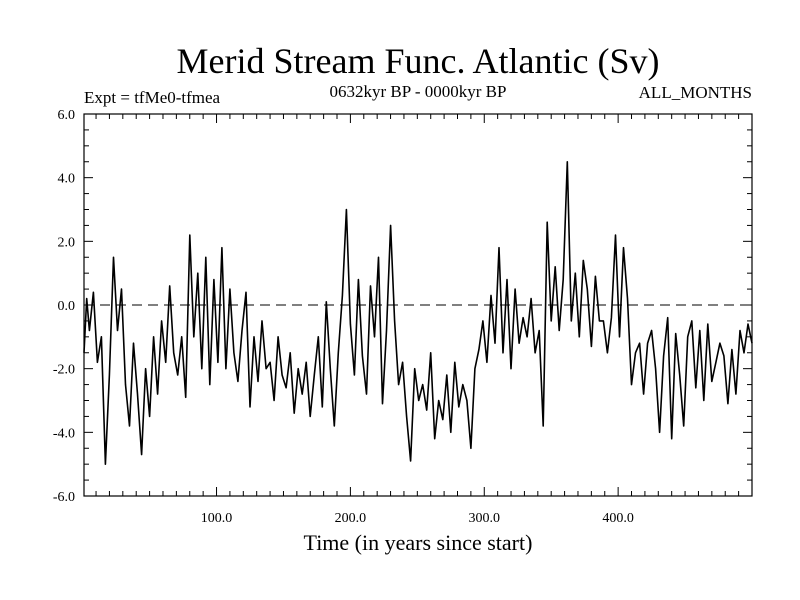  Describe the element at coordinates (418, 91) in the screenshot. I see `period-label: 0632kyr BP - 0000kyr BP` at that location.